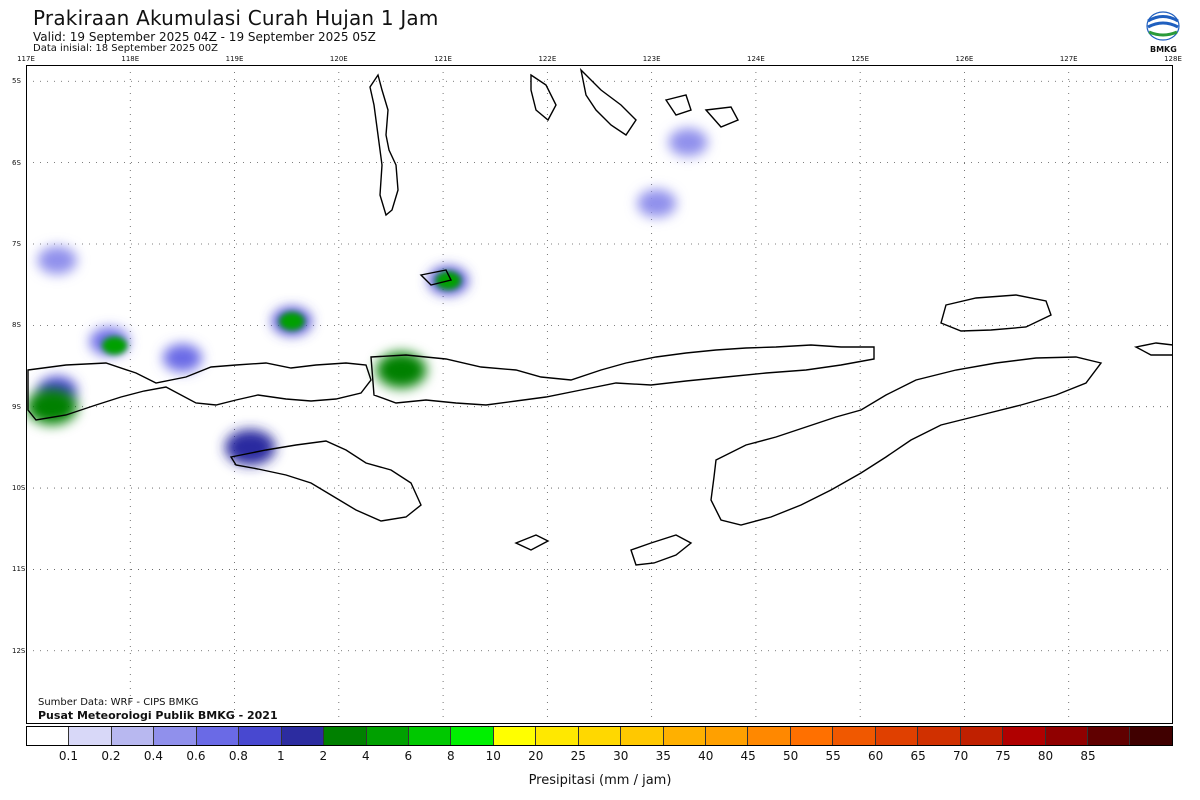 The height and width of the screenshot is (800, 1200). I want to click on longitude-label: 118E, so click(130, 59).